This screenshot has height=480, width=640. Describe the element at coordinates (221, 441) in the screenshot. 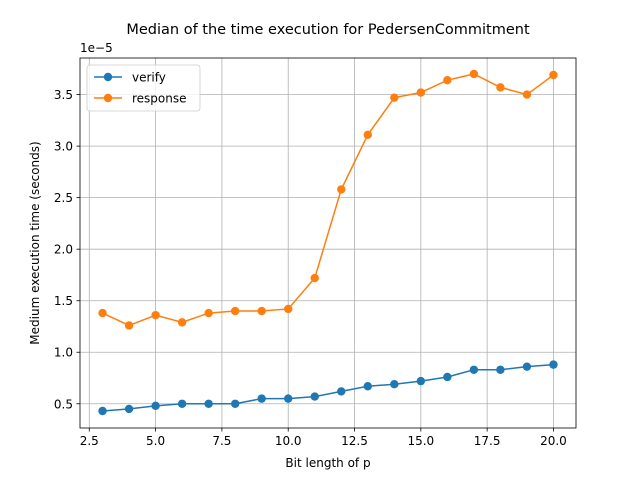

I see `x-tick-label: 7.5` at that location.